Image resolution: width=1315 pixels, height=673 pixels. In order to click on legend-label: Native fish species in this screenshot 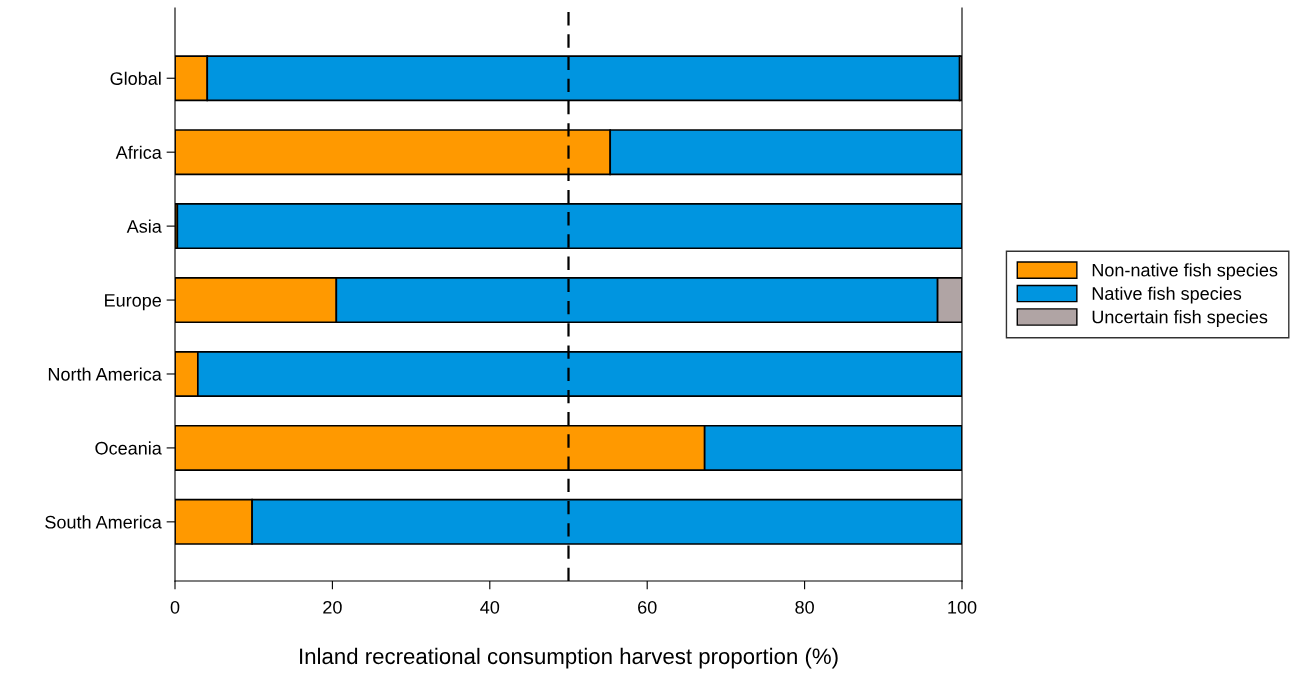, I will do `click(1167, 295)`.